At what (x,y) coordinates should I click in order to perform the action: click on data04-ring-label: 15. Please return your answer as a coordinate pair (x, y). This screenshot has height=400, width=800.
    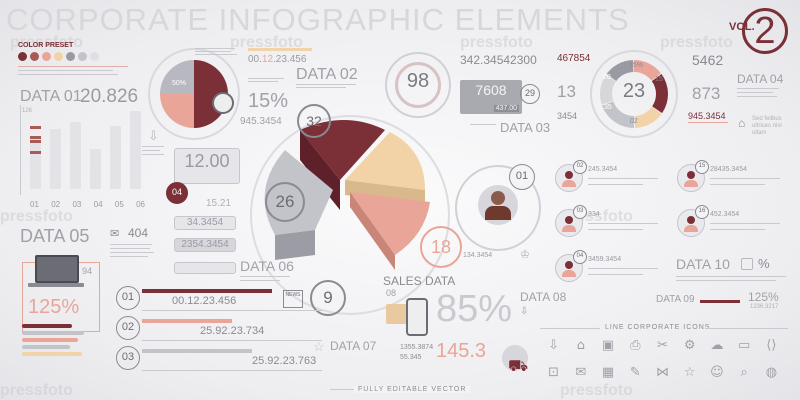
    Looking at the image, I should click on (659, 79).